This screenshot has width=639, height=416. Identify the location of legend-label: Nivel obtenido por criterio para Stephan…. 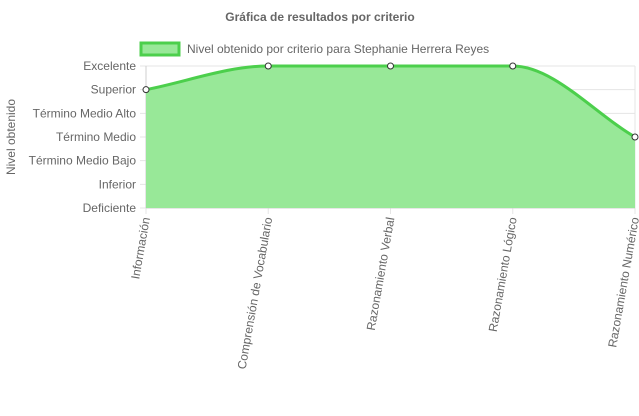
(338, 49).